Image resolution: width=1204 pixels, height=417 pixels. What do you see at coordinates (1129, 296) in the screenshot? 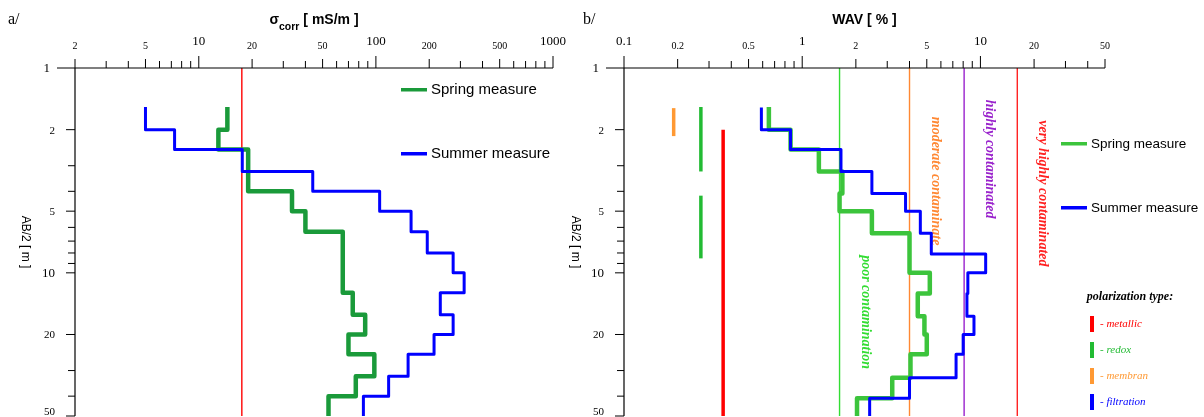
I see `legend-title: polarization type:` at bounding box center [1129, 296].